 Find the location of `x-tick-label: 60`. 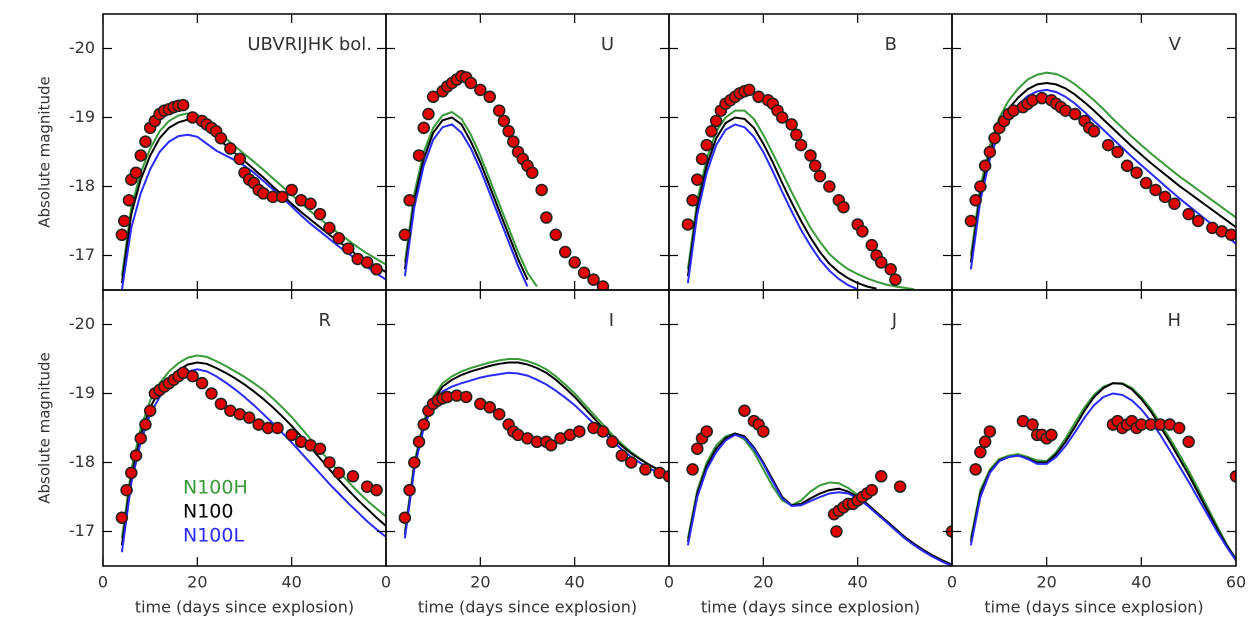

x-tick-label: 60 is located at coordinates (1236, 582).